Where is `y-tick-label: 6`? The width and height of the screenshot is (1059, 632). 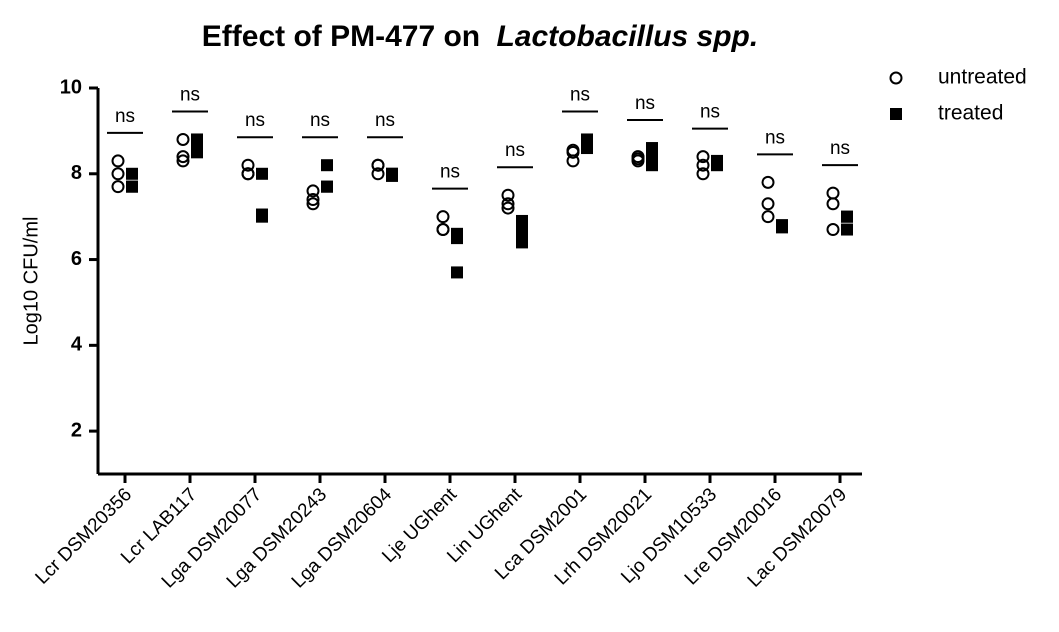 y-tick-label: 6 is located at coordinates (76, 259).